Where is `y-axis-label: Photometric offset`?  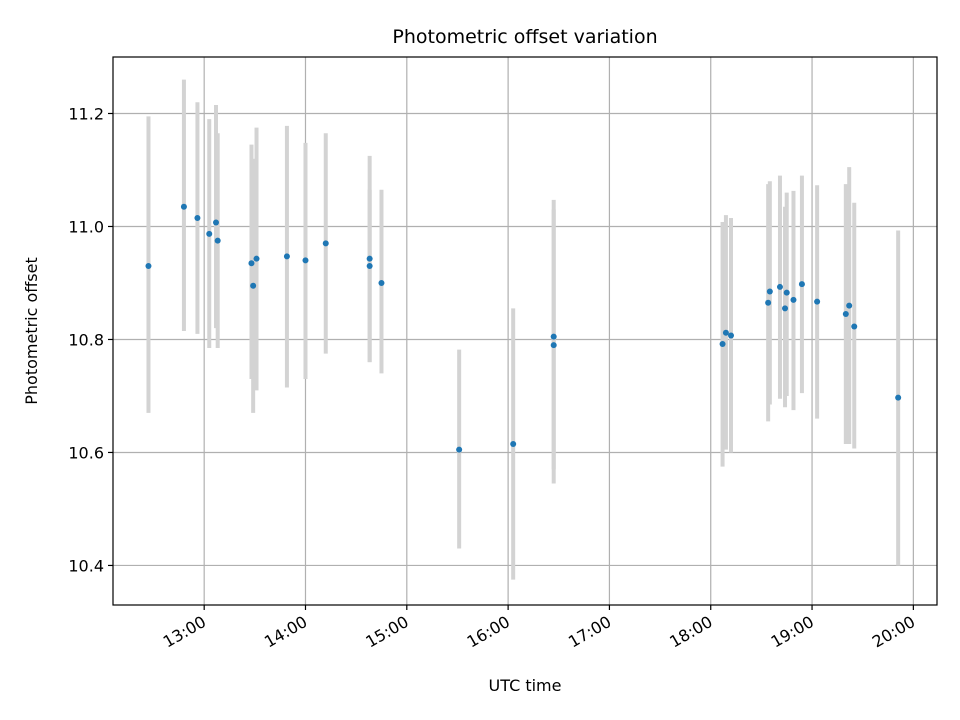 y-axis-label: Photometric offset is located at coordinates (31, 331).